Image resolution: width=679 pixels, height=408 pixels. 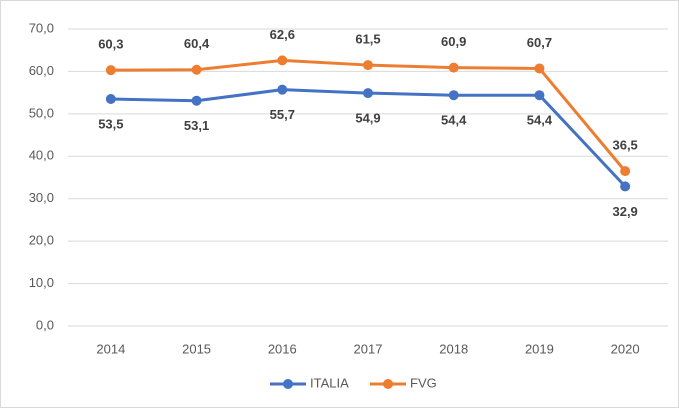 I want to click on value-label: 53,1, so click(x=196, y=125).